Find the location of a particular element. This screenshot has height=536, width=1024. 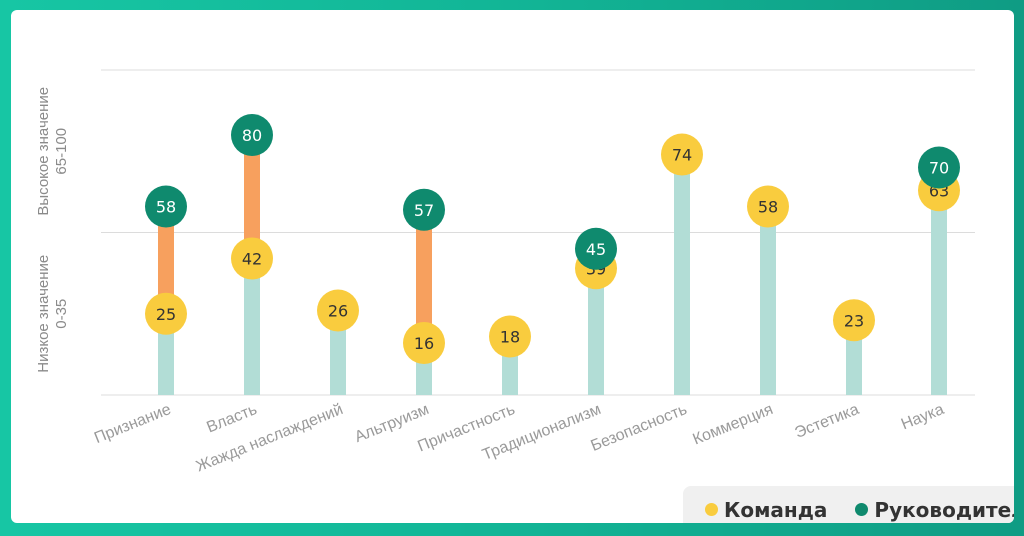

legend-item-team: Команда is located at coordinates (766, 510).